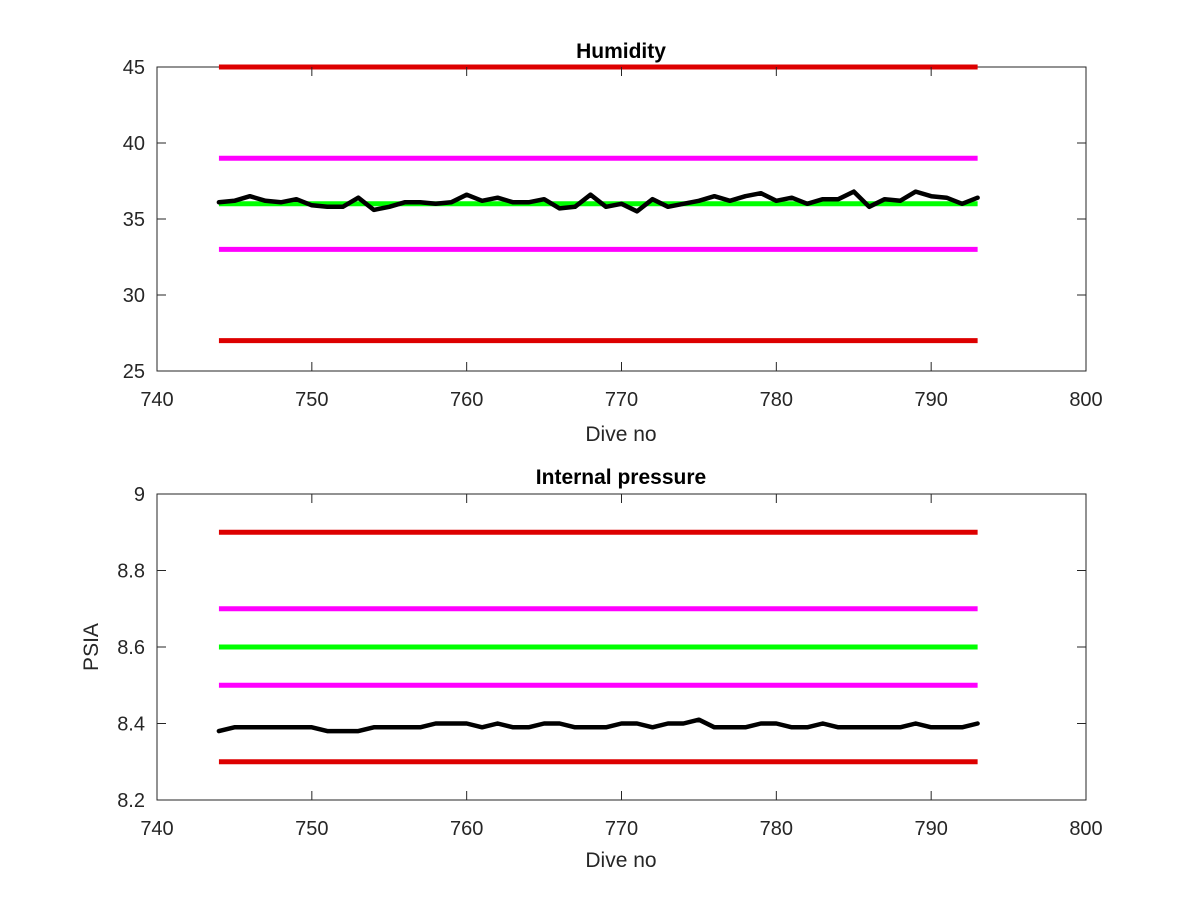 The height and width of the screenshot is (900, 1200). I want to click on internal-pressure-x-axis-label: Dive no, so click(620, 860).